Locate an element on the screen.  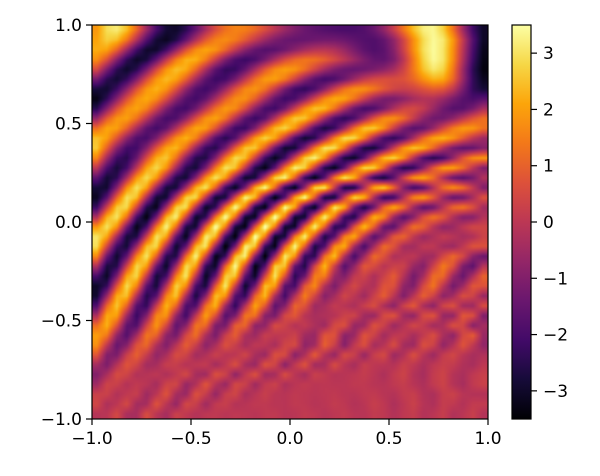
y-tick-label: 0.0 is located at coordinates (68, 223).